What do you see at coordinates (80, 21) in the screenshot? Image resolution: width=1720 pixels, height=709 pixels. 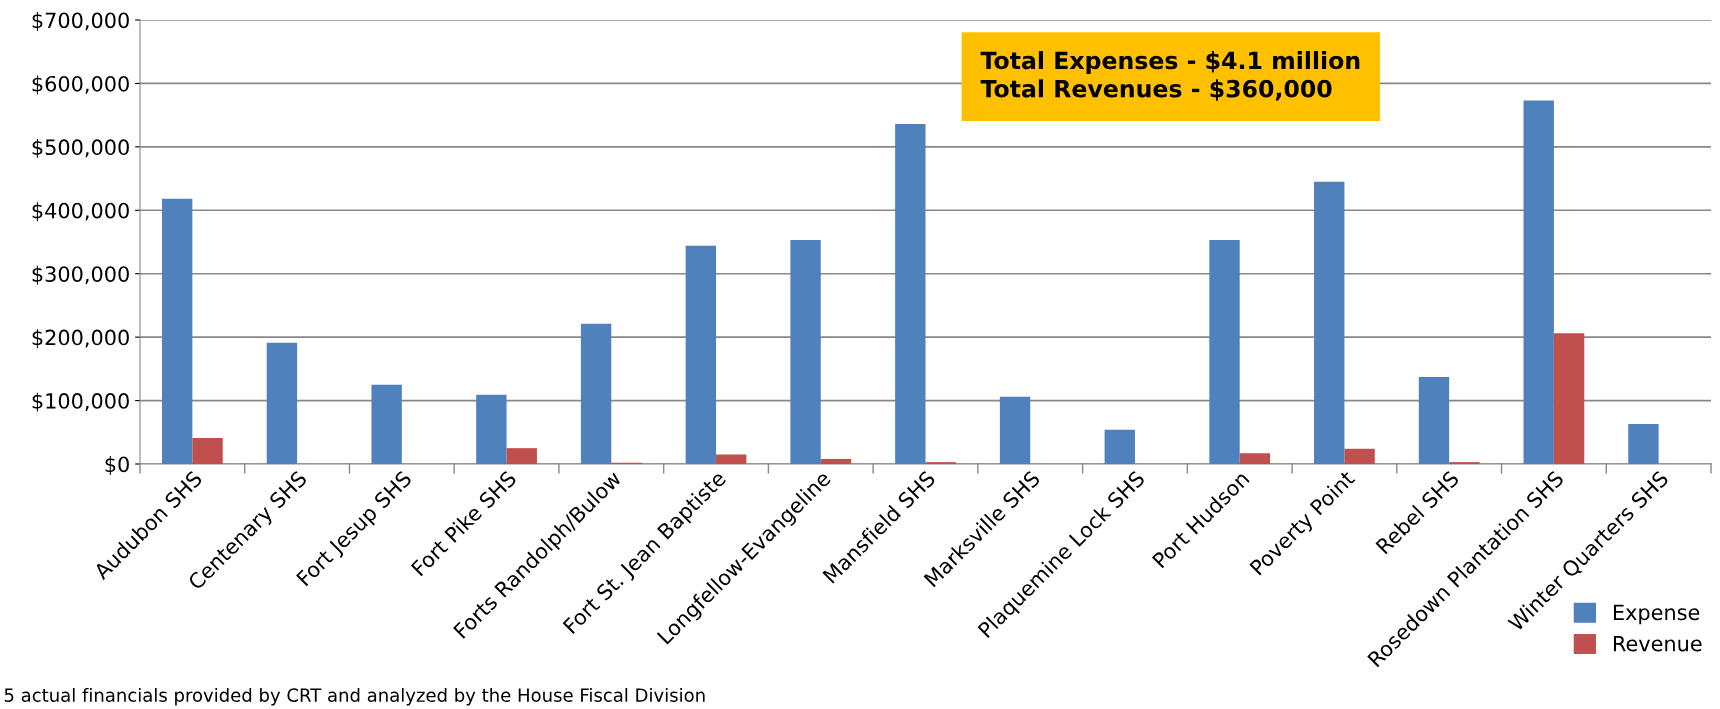 I see `y-tick-label: $700,000` at bounding box center [80, 21].